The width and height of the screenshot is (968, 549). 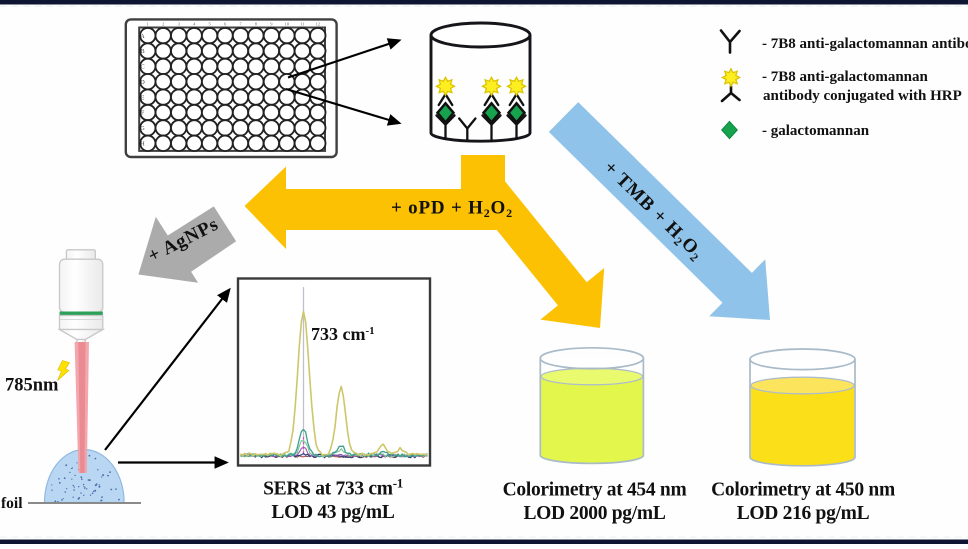 What do you see at coordinates (452, 209) in the screenshot?
I see `svg-text: + oPD + H2O2` at bounding box center [452, 209].